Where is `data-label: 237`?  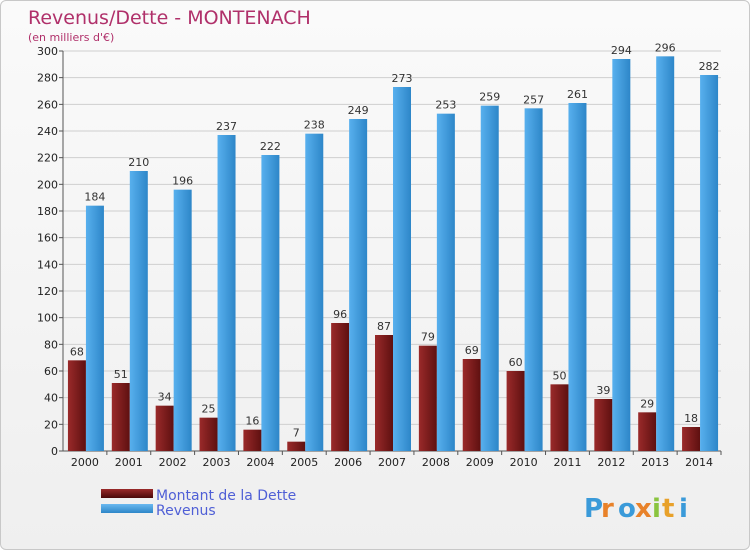 data-label: 237 is located at coordinates (226, 126).